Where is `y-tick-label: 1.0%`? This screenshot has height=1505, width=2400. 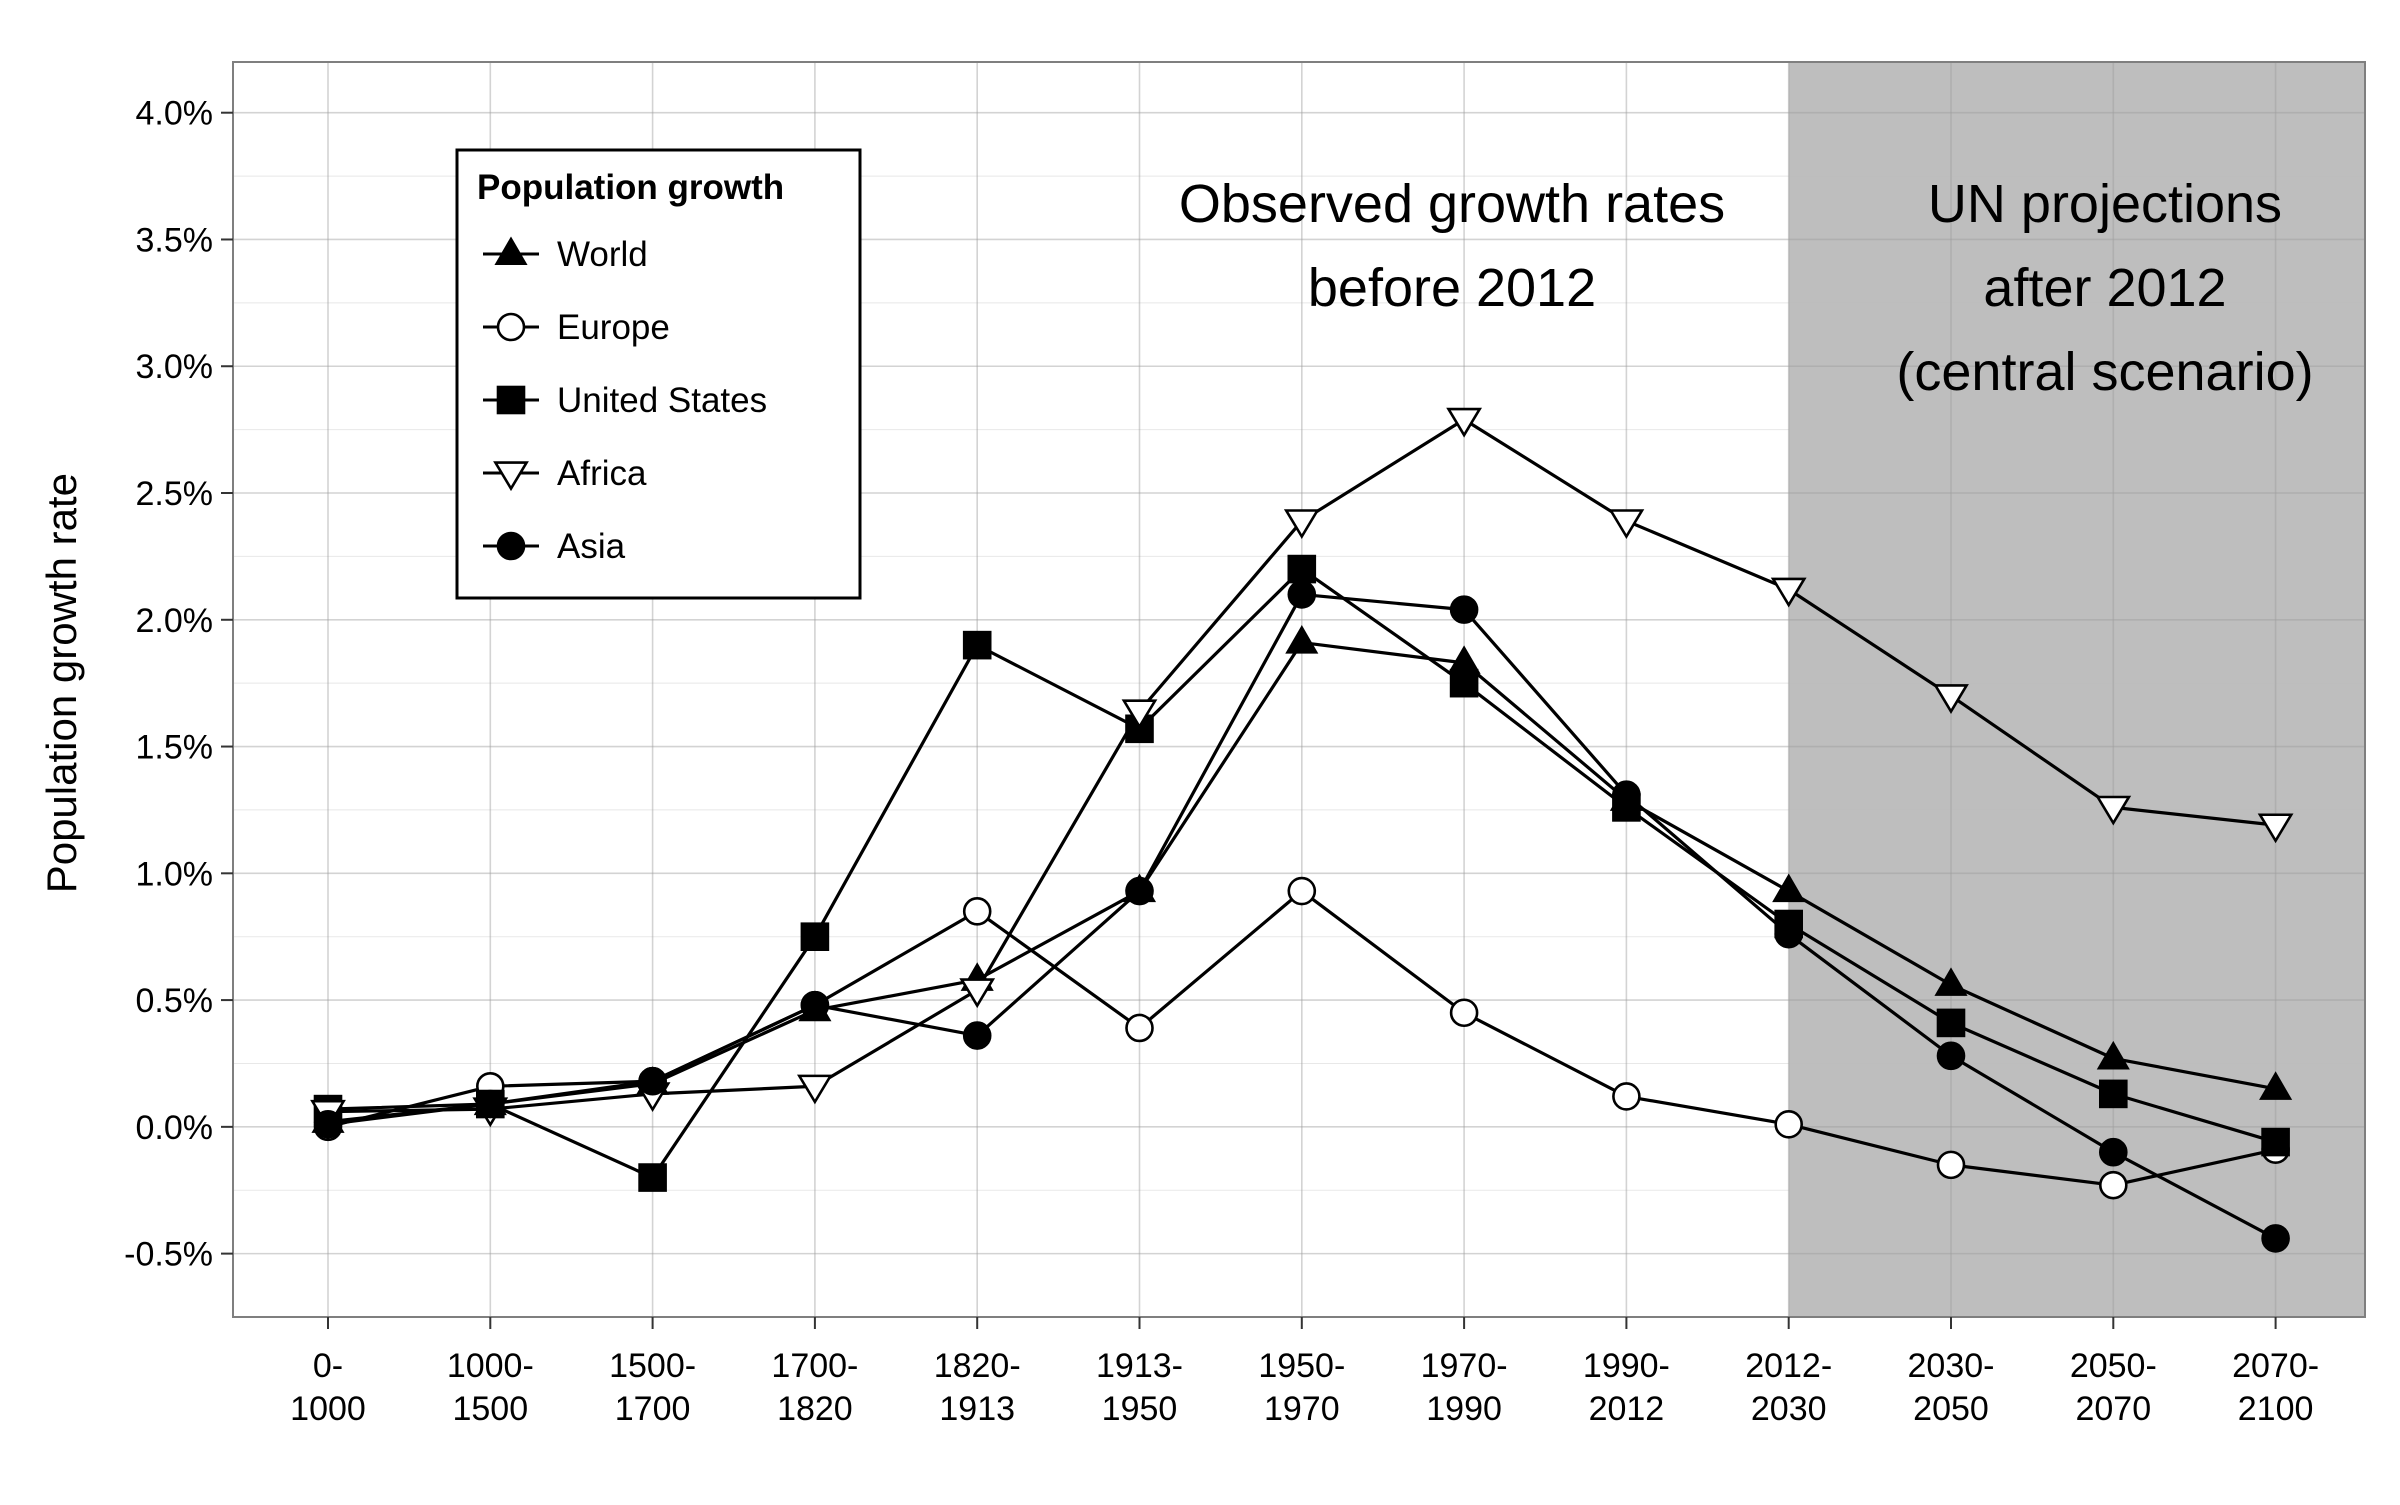
y-tick-label: 1.0% is located at coordinates (175, 874).